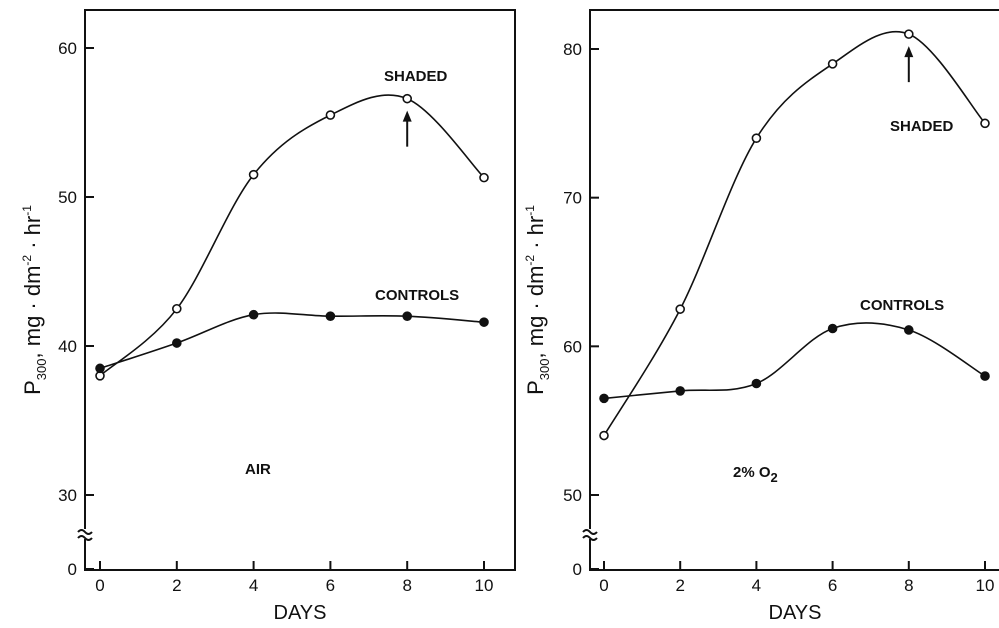 The width and height of the screenshot is (999, 628). Describe the element at coordinates (67, 346) in the screenshot. I see `y-tick-label: 40` at that location.